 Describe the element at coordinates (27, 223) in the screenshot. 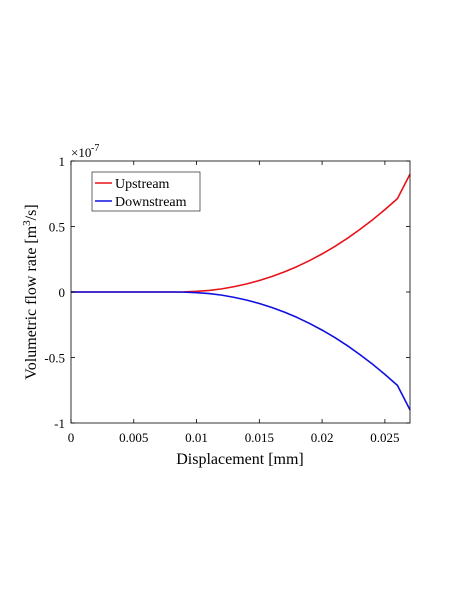

I see `y-axis-label-superscript: 3` at that location.